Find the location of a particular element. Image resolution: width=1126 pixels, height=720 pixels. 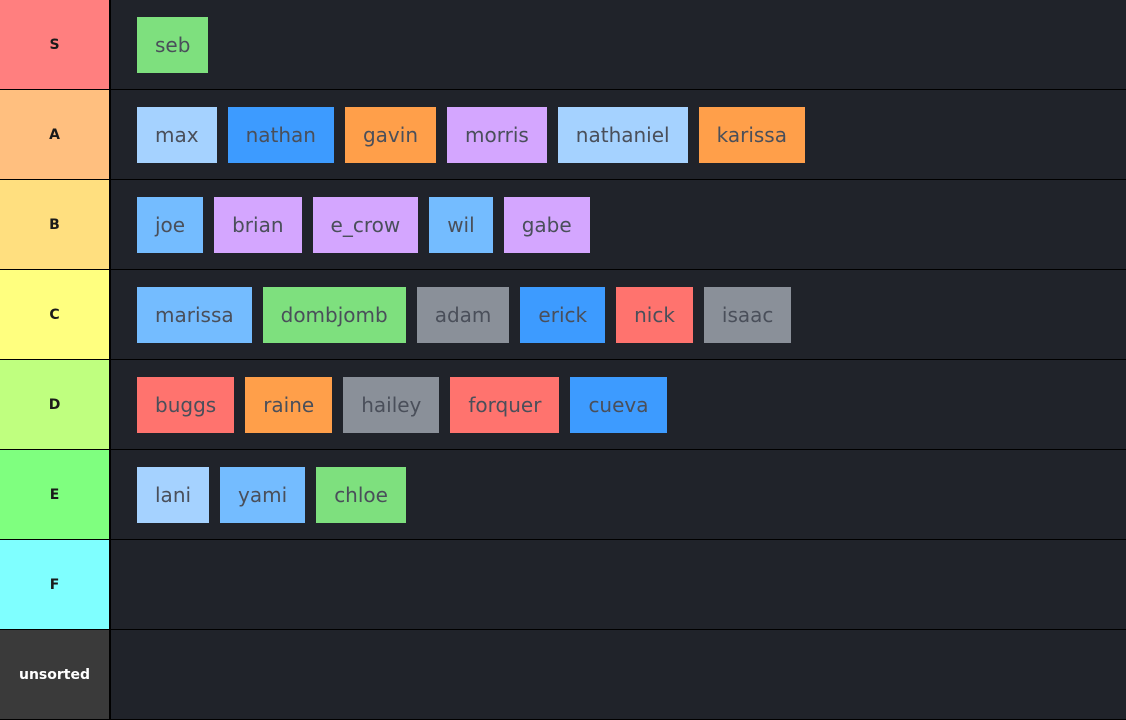

tier-item: chloe is located at coordinates (361, 494).